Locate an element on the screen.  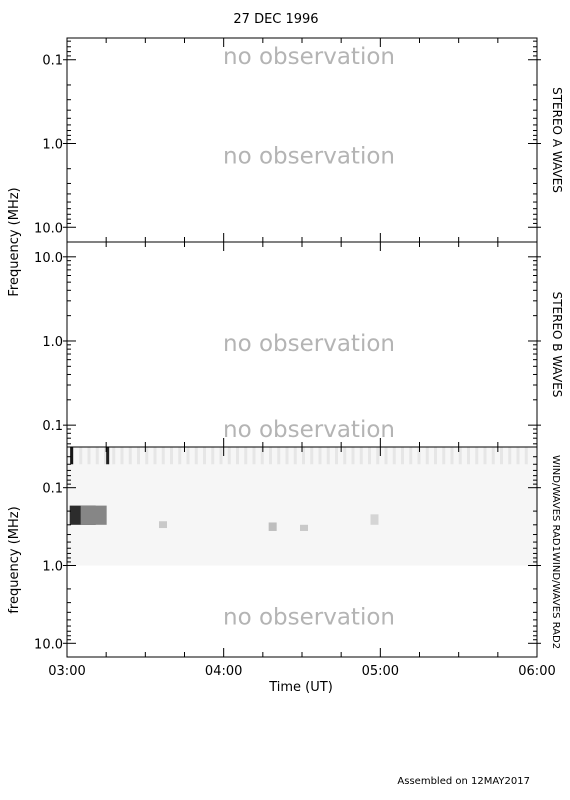
x-tick-label: 03:00 is located at coordinates (66, 671).